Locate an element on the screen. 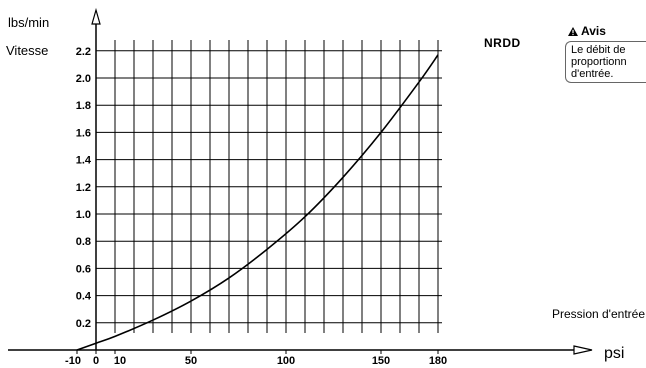 This screenshot has width=646, height=368. notice-title: Avis is located at coordinates (607, 31).